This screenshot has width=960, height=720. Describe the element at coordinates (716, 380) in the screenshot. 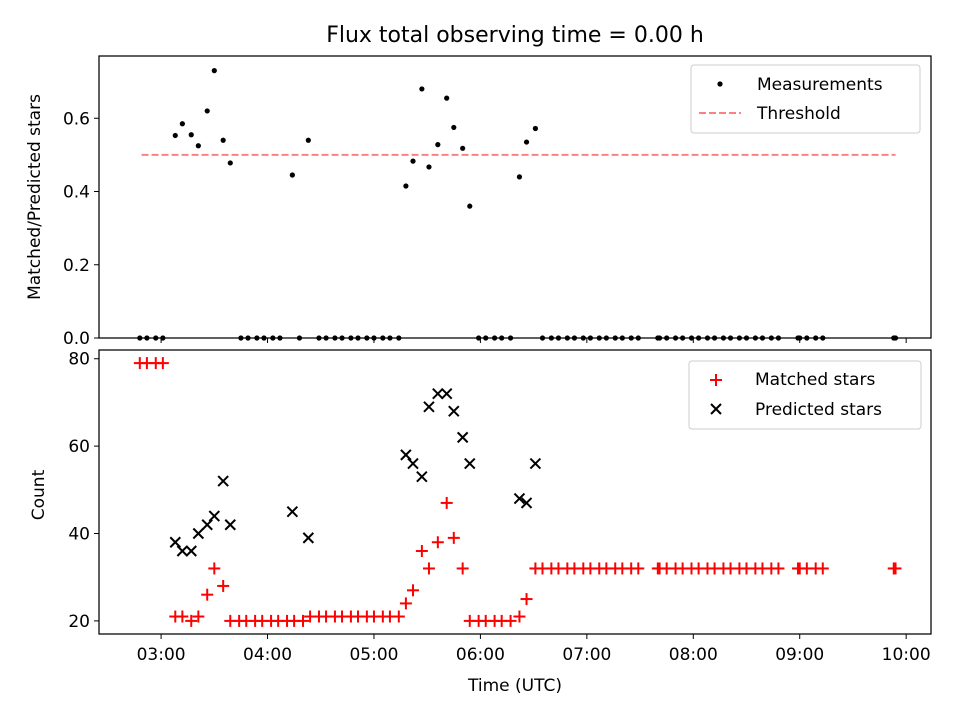

I see `legend-matched-marker` at that location.